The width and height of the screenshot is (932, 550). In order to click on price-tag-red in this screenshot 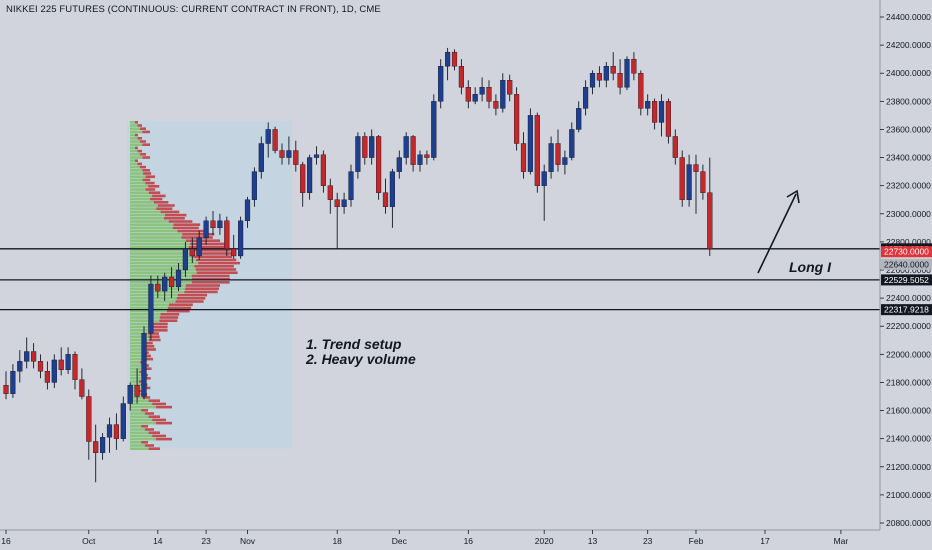, I will do `click(906, 252)`.